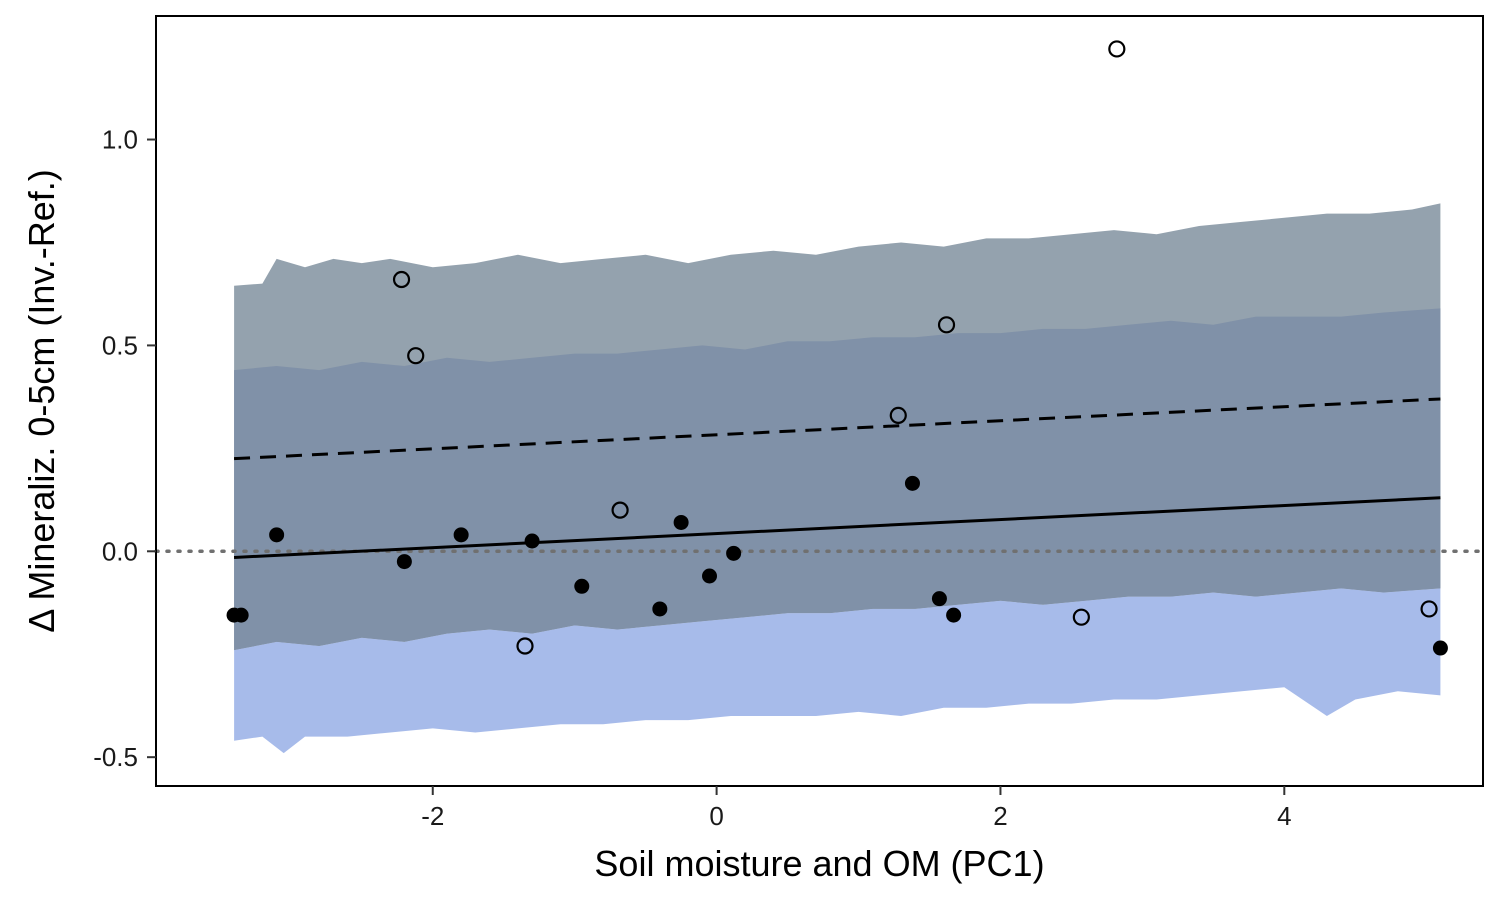  Describe the element at coordinates (1284, 816) in the screenshot. I see `x-tick-label: 4` at that location.